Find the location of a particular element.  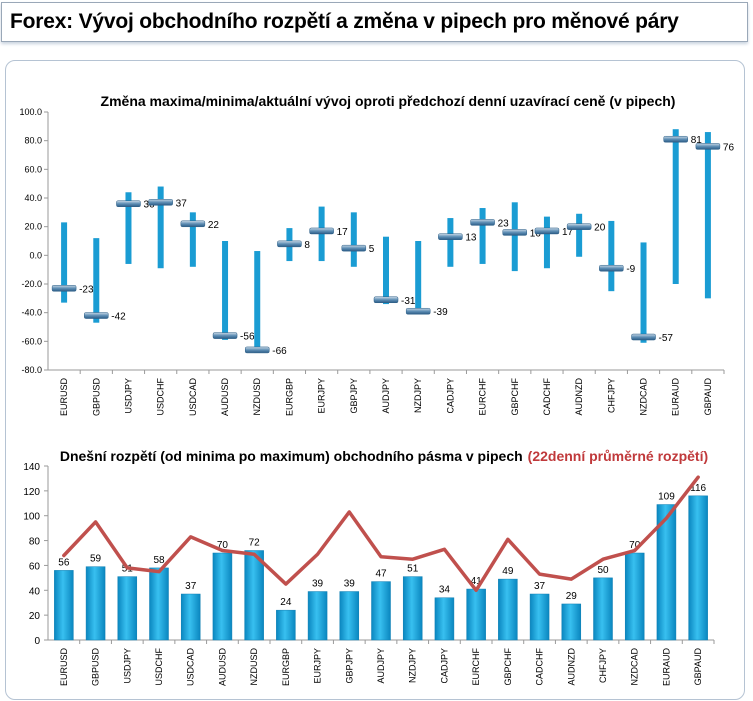

chart2-y-tick-label: 0 is located at coordinates (37, 641).